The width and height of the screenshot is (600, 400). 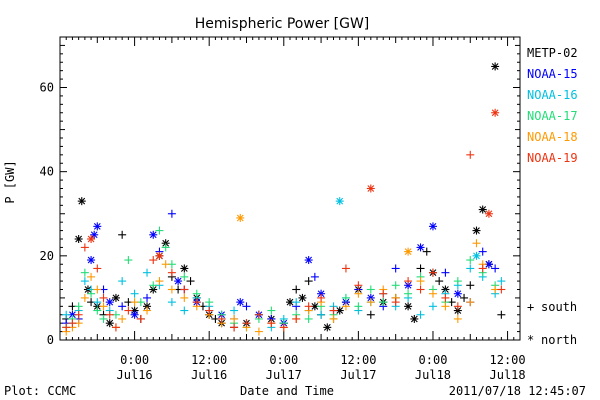 I want to click on south-legend-label: south, so click(x=559, y=307).